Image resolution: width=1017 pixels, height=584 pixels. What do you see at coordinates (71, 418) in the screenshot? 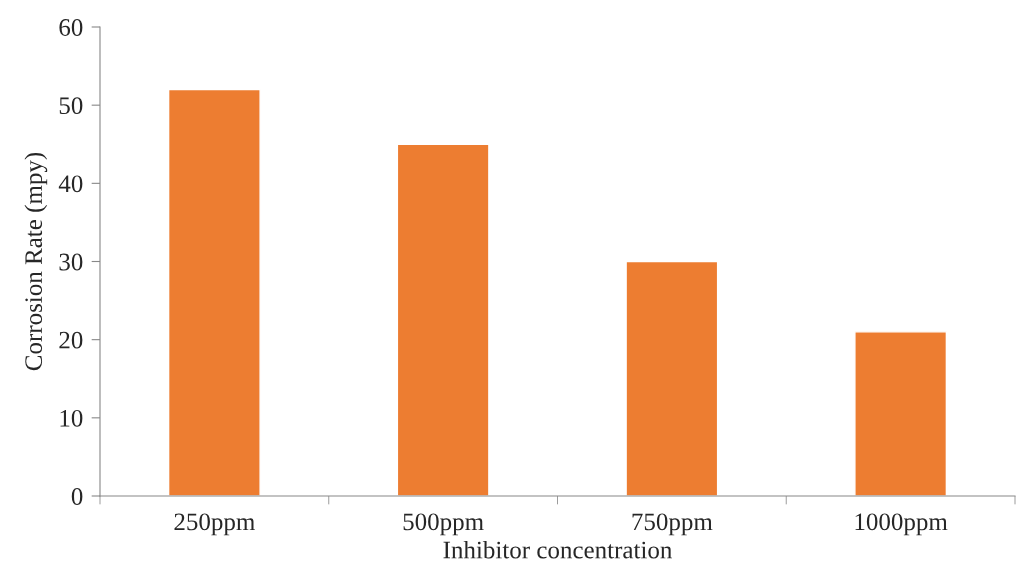
I see `y-tick-label: 10` at bounding box center [71, 418].